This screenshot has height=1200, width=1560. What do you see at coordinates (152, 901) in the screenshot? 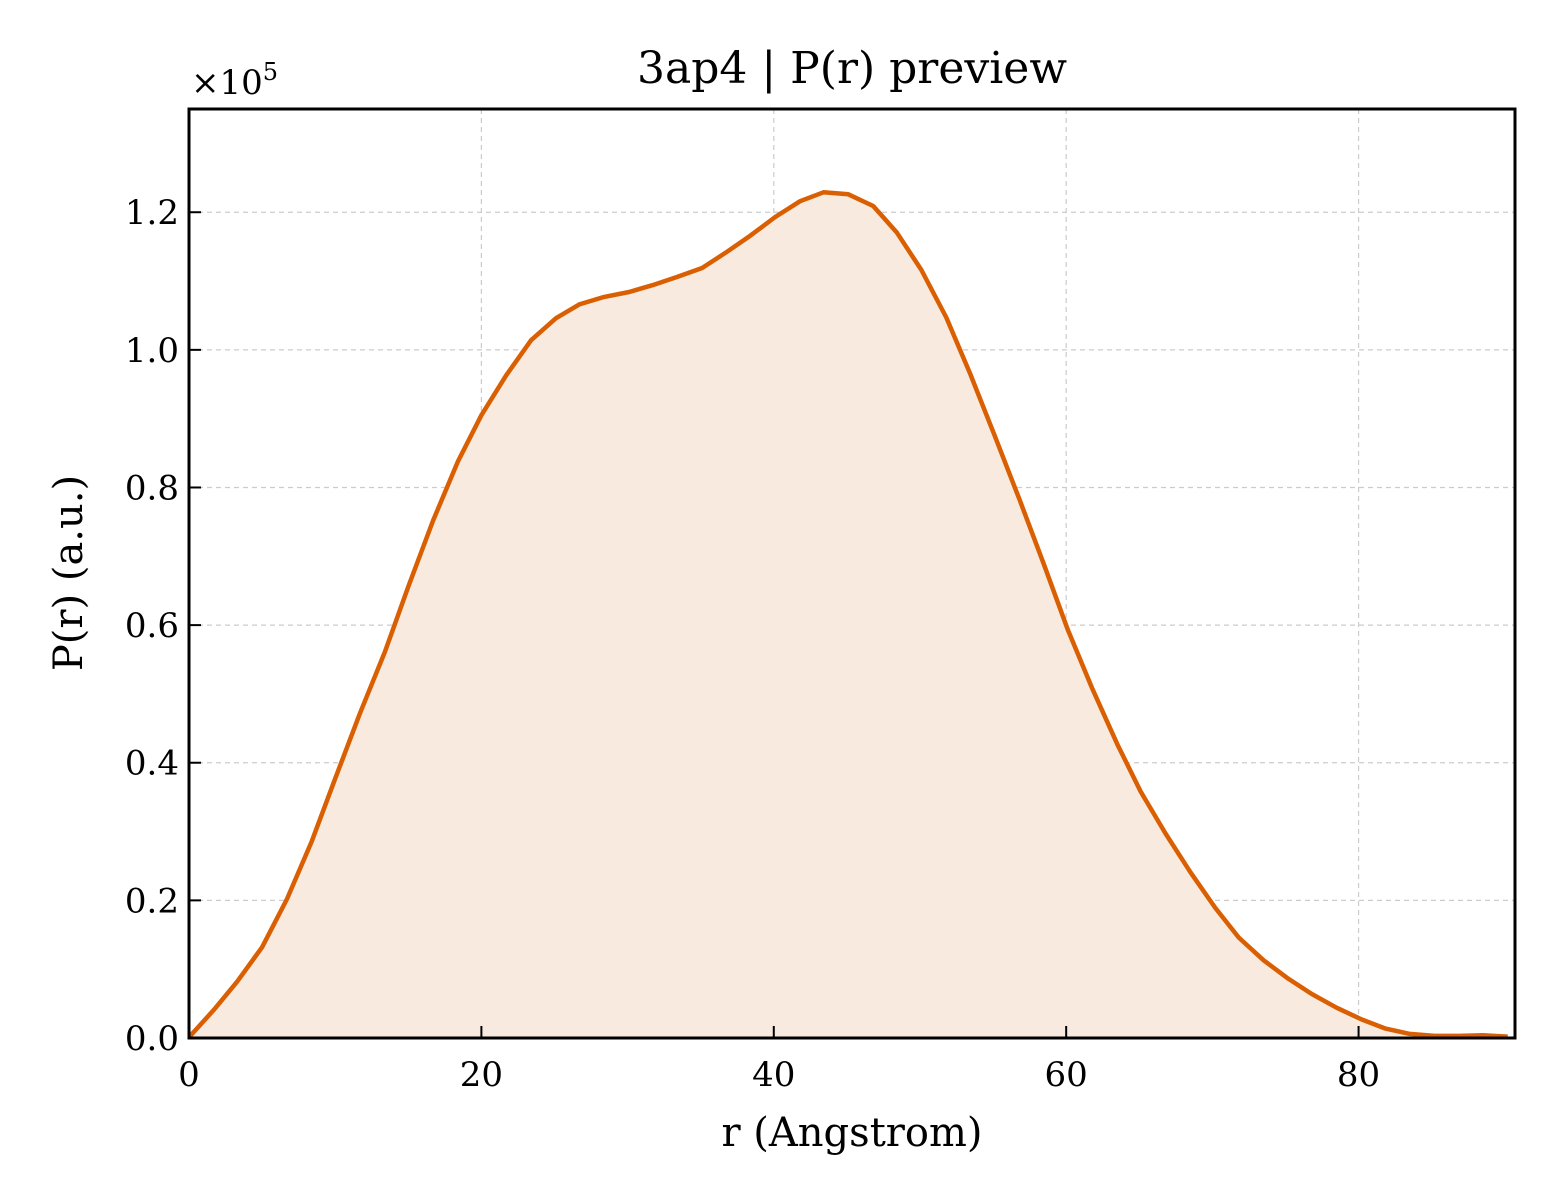
I see `y-tick-label: 0.2` at bounding box center [152, 901].